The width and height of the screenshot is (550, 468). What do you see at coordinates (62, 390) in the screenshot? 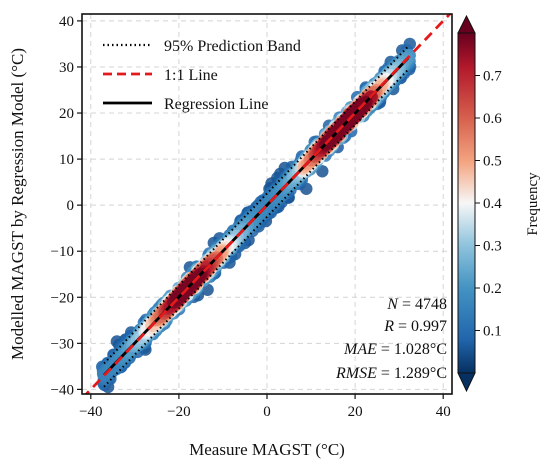
I see `y-tick-label: −40` at bounding box center [62, 390].